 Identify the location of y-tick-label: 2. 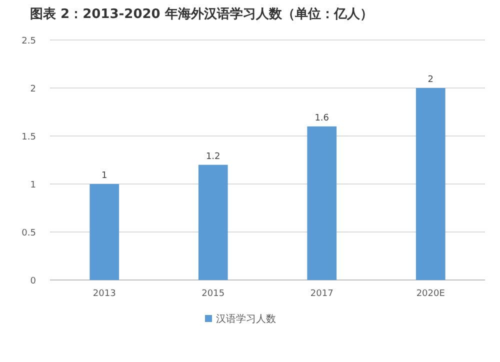
(33, 89).